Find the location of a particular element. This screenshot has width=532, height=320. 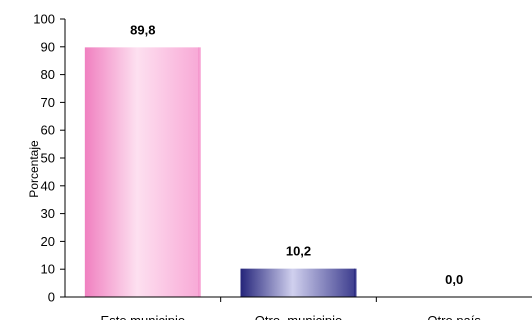

x-tick-label: Otro municipio is located at coordinates (298, 316).